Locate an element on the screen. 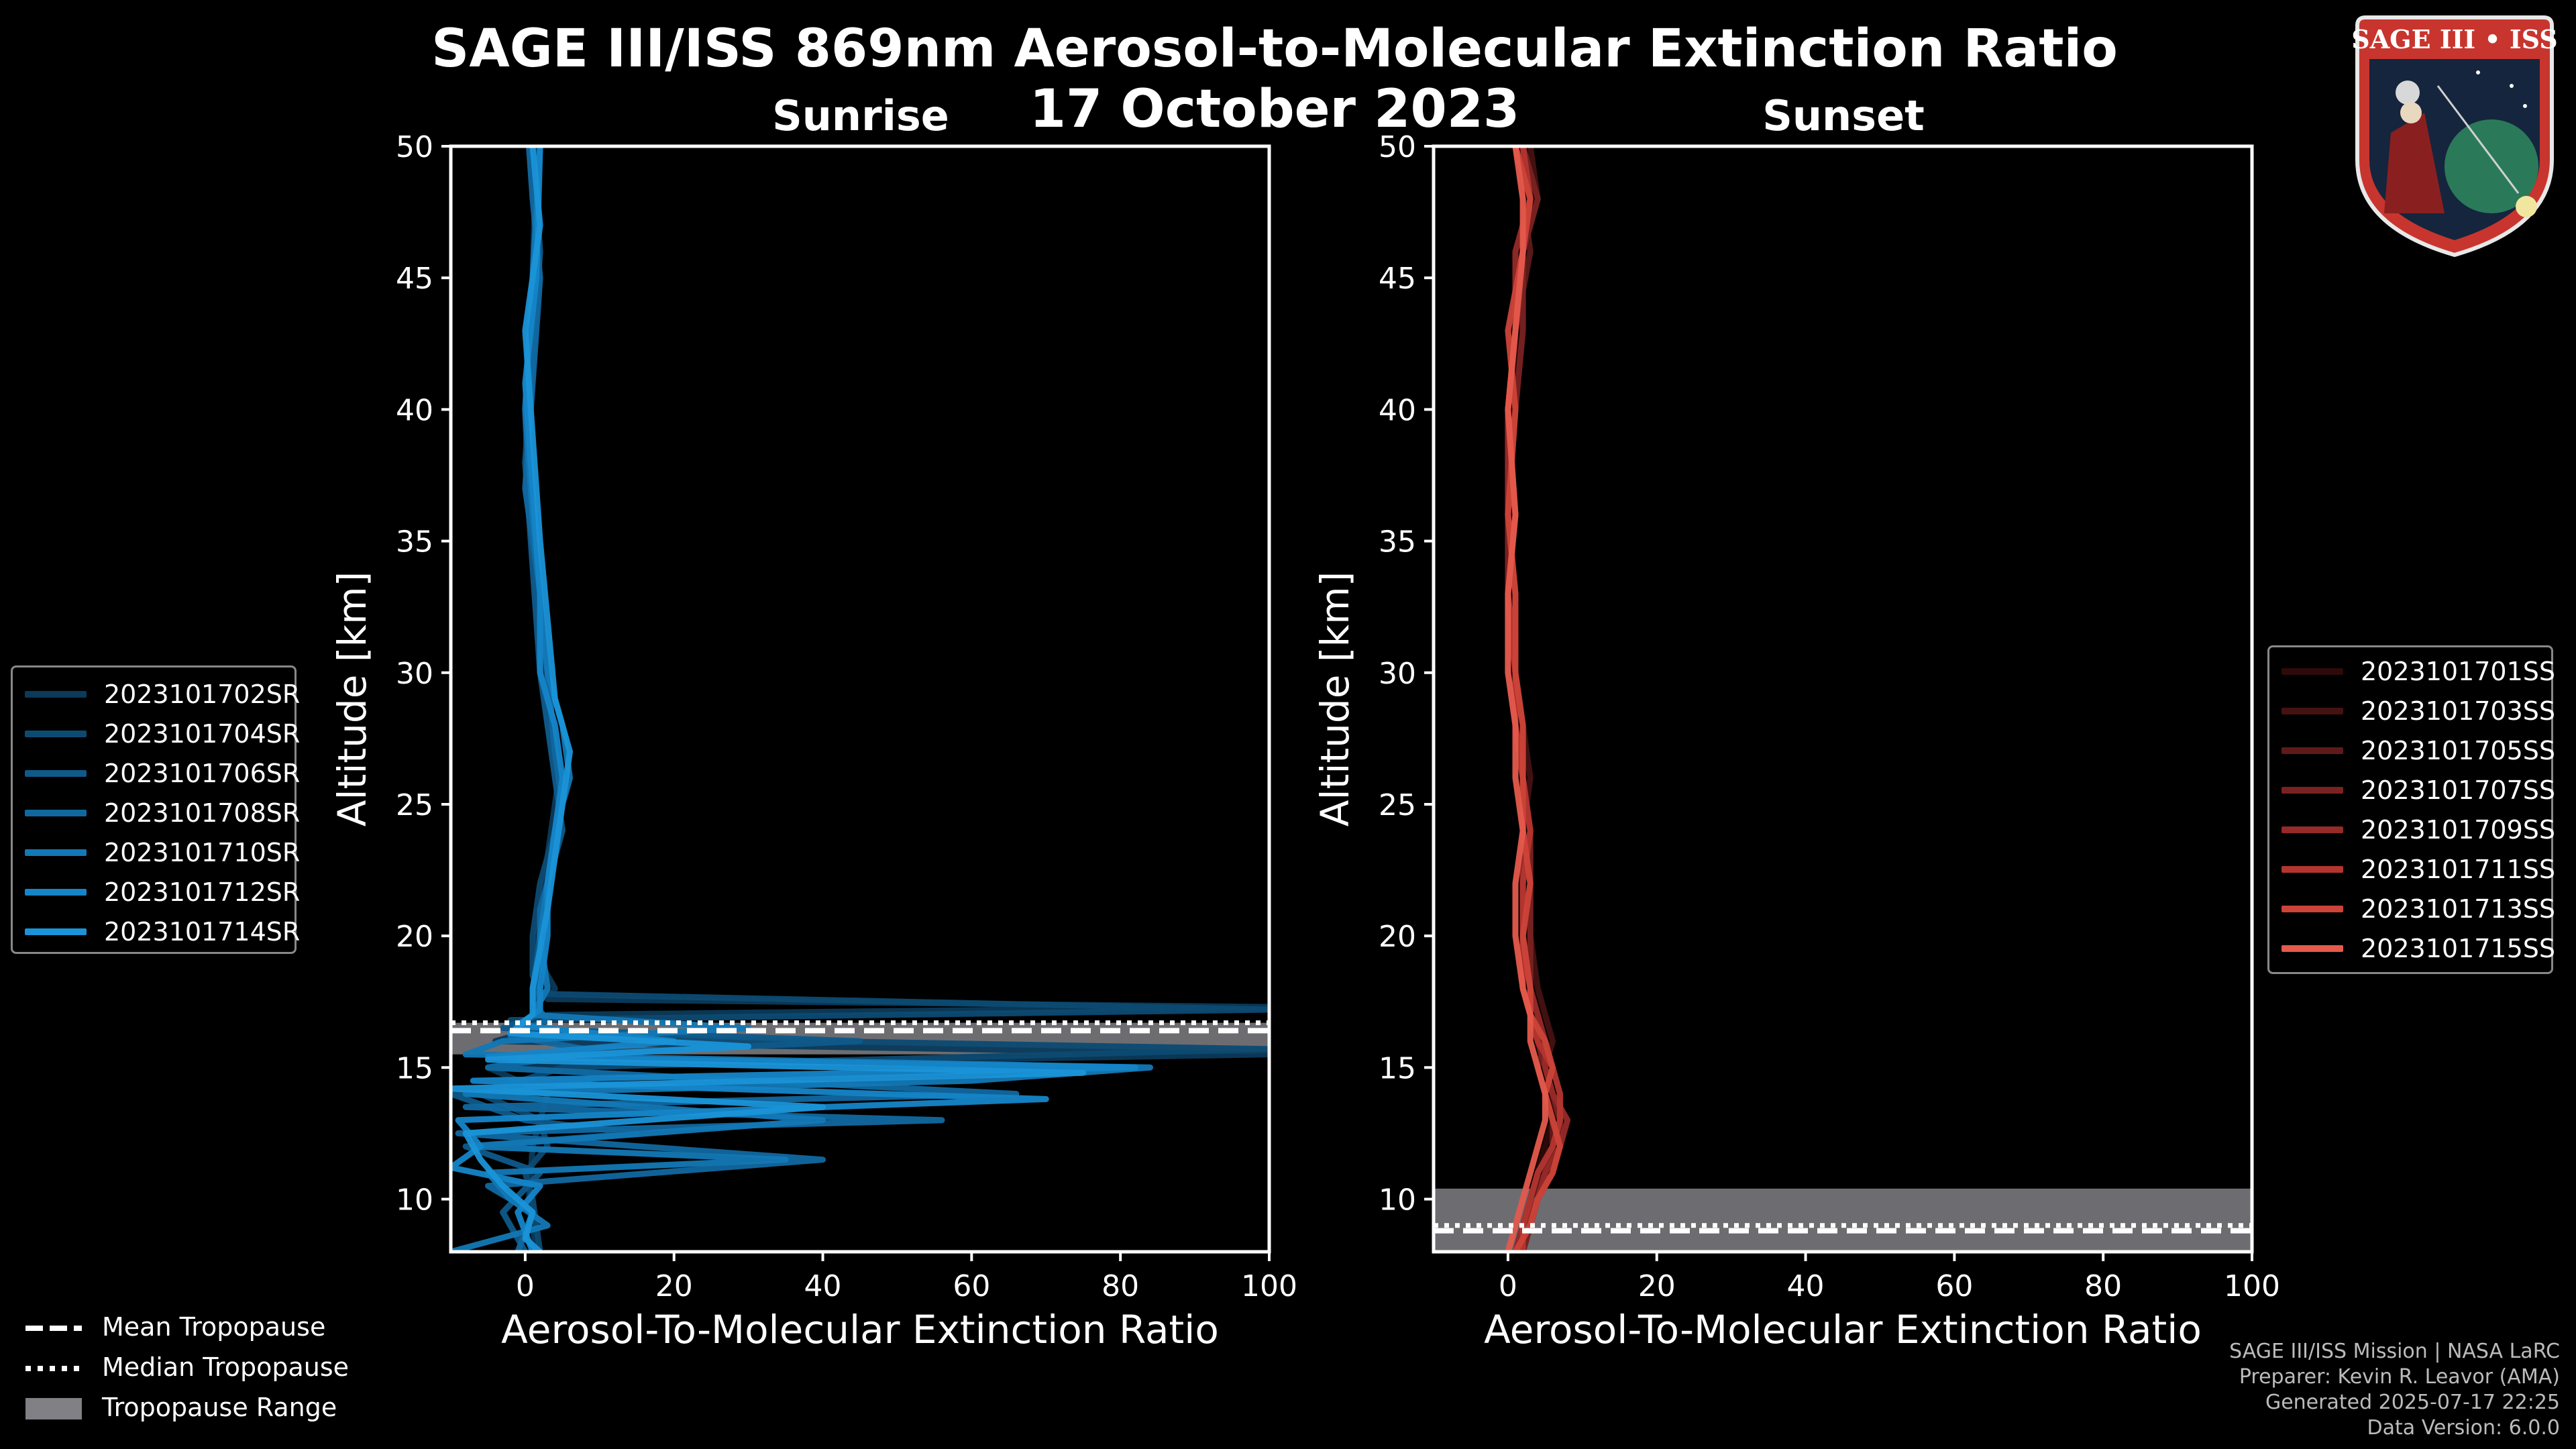 The height and width of the screenshot is (1449, 2576). credits-line: Generated 2025-07-17 22:25 is located at coordinates (2412, 1402).